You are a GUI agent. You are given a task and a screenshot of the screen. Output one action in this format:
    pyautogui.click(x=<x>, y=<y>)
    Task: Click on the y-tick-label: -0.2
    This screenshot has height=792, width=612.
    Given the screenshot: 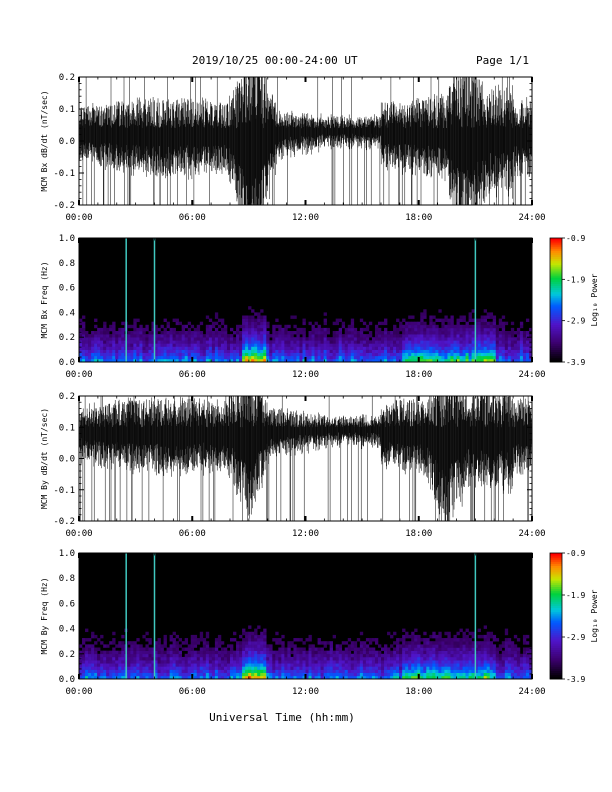 What is the action you would take?
    pyautogui.click(x=64, y=522)
    